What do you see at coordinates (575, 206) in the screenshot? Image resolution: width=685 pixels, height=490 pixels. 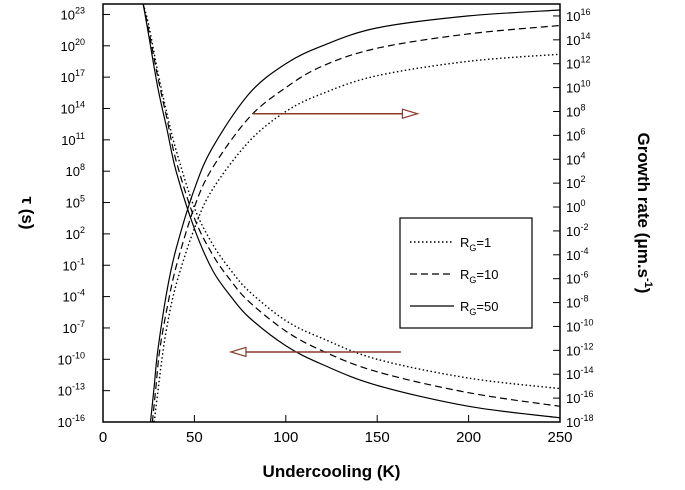 I see `y-right-tick-label: 10⁰` at bounding box center [575, 206].